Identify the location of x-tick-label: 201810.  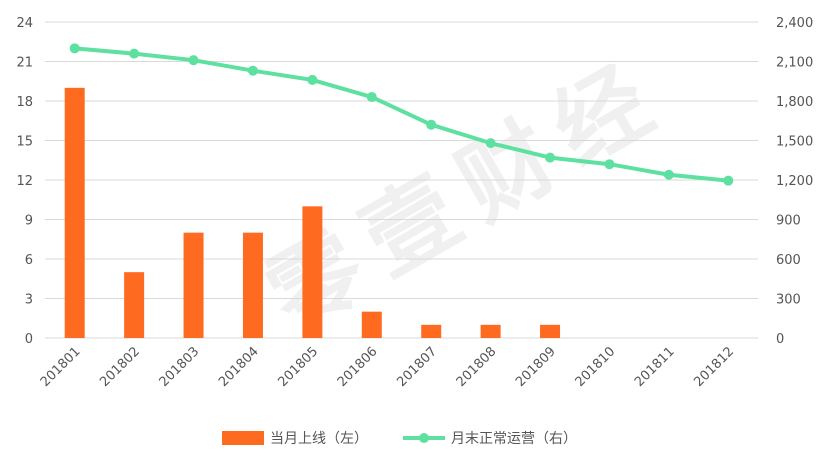
(596, 367).